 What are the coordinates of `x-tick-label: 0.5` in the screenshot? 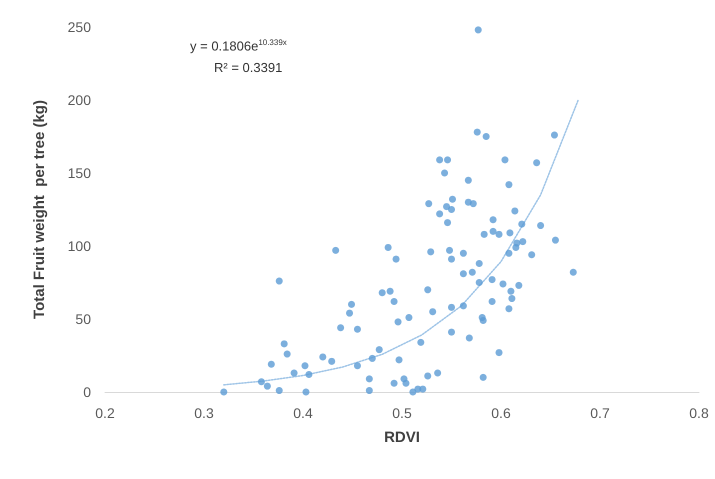 It's located at (402, 413).